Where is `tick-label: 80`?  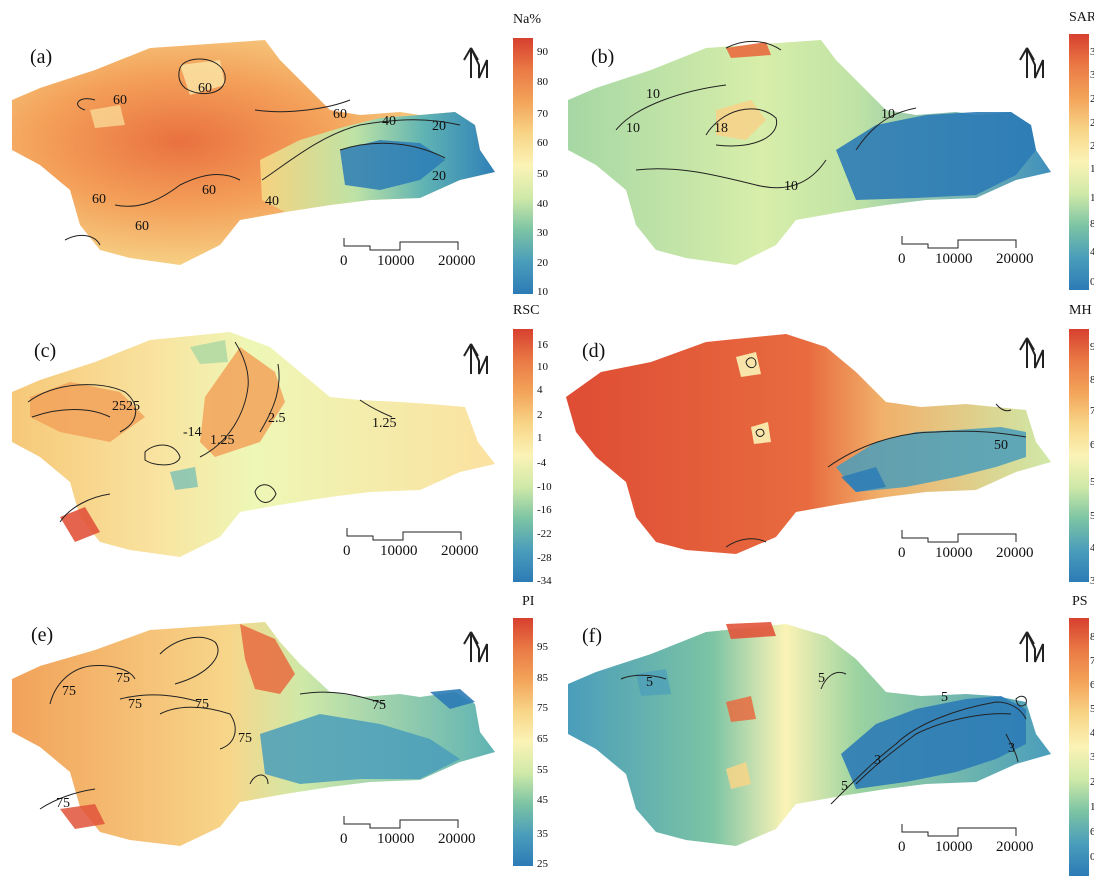 tick-label: 80 is located at coordinates (542, 82).